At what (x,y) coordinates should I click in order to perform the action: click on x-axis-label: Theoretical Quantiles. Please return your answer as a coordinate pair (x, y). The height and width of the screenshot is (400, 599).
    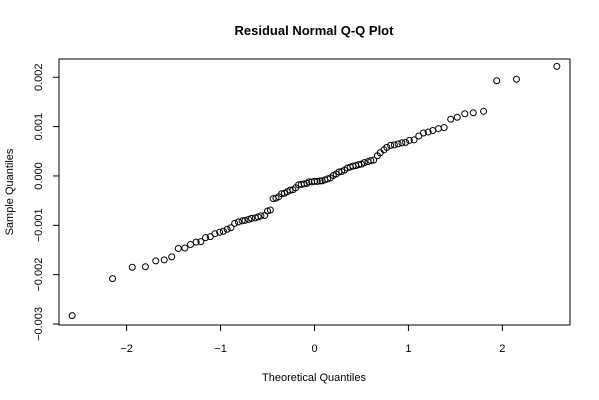
    Looking at the image, I should click on (314, 378).